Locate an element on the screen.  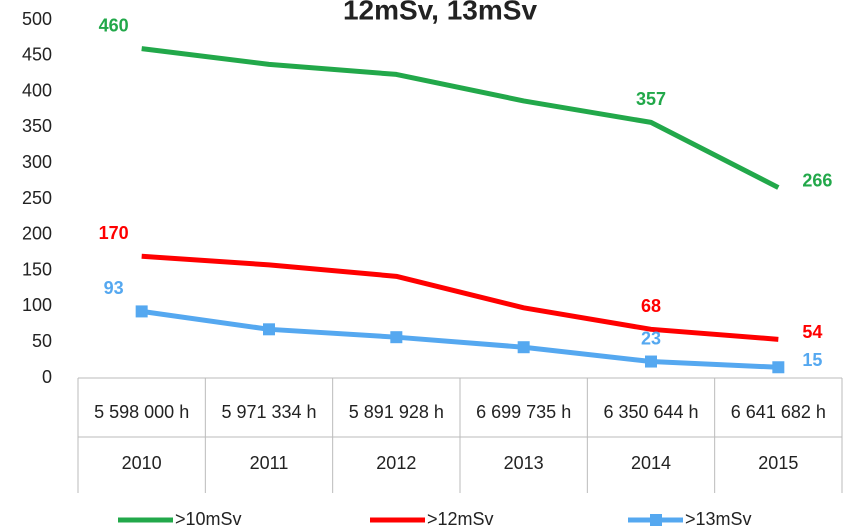
data-label: 23 is located at coordinates (651, 338).